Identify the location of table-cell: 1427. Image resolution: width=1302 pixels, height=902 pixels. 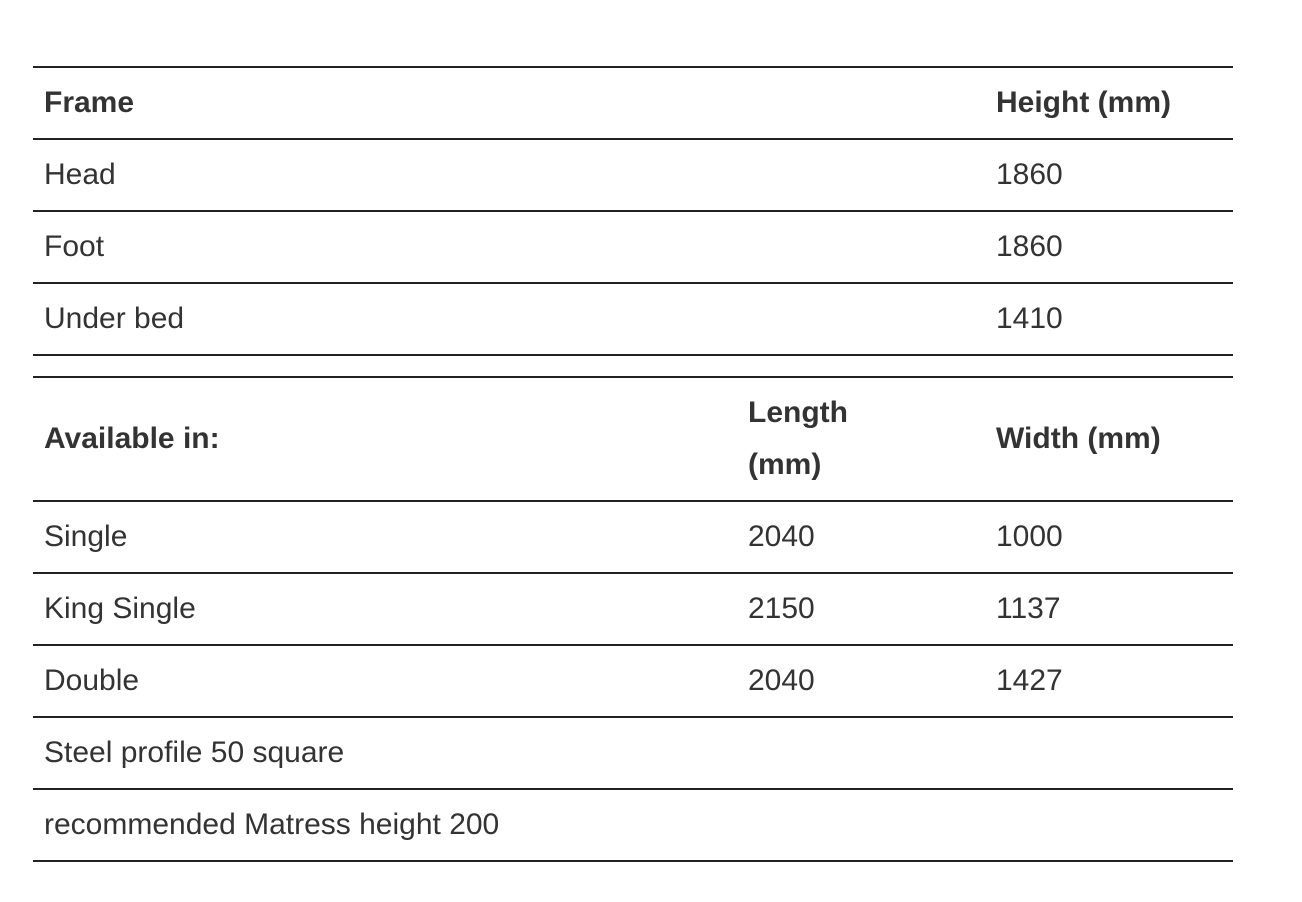
(1109, 681).